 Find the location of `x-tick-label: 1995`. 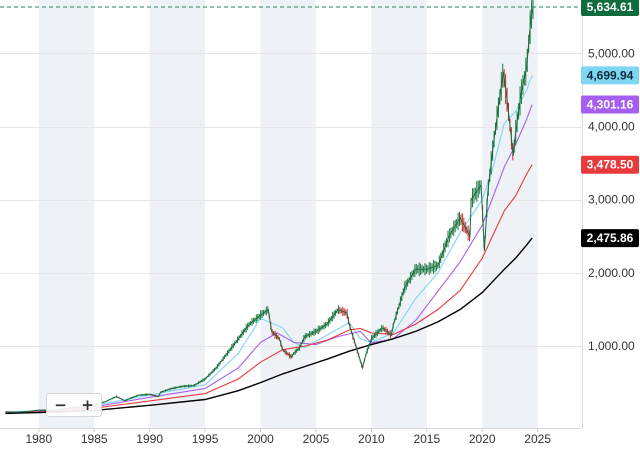

x-tick-label: 1995 is located at coordinates (205, 439).